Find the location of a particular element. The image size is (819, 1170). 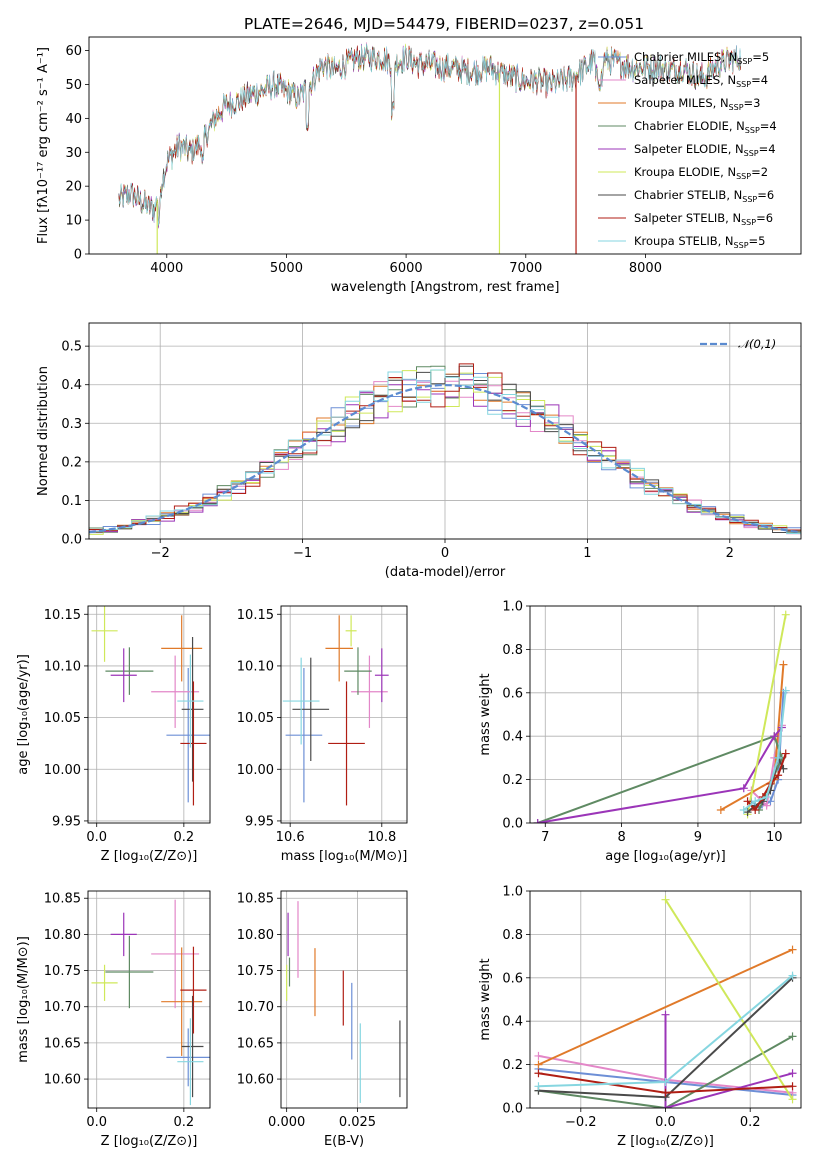

y-tick-label: 30 is located at coordinates (73, 153).